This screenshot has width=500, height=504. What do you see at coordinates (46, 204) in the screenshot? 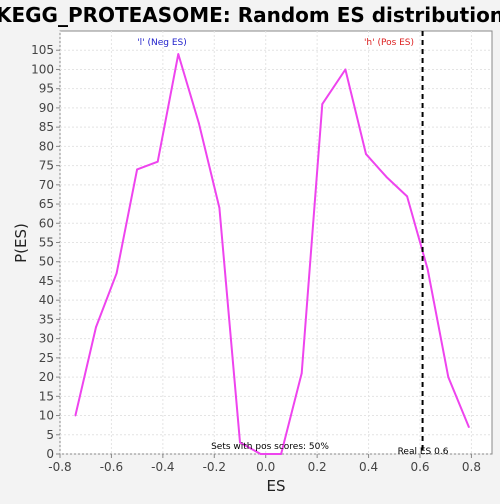
I see `y-tick-label: 65` at bounding box center [46, 204].